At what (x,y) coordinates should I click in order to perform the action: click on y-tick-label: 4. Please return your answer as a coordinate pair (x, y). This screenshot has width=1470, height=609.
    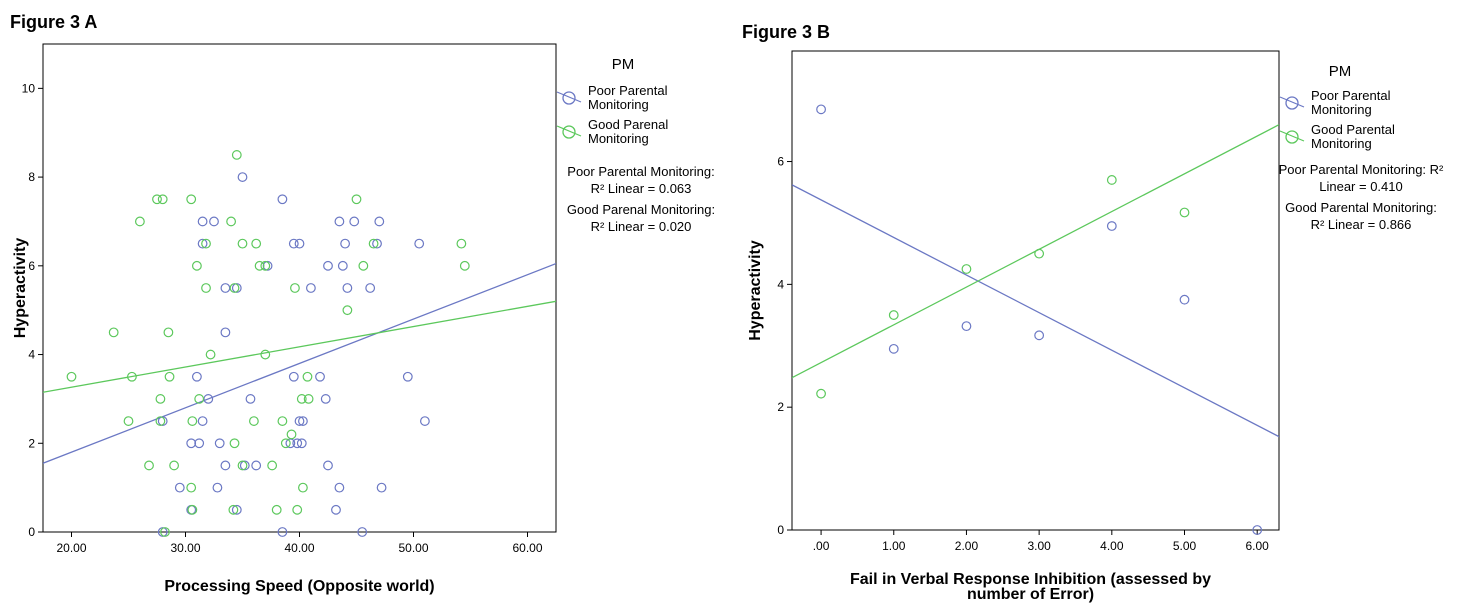
    Looking at the image, I should click on (780, 284).